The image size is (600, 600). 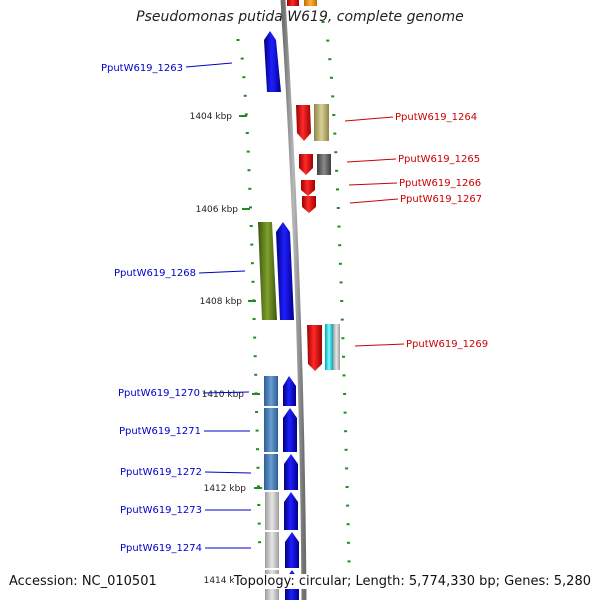 I want to click on gene-label-1268: PputW619_1268, so click(x=155, y=273).